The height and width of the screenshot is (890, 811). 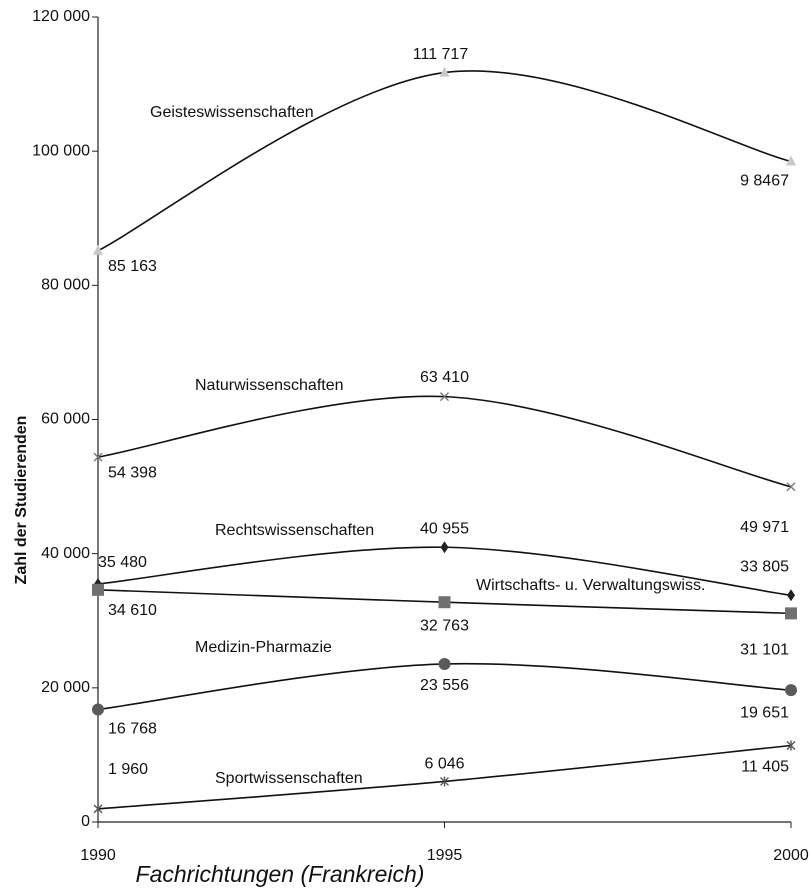 I want to click on value-label: 9 8467, so click(x=764, y=181).